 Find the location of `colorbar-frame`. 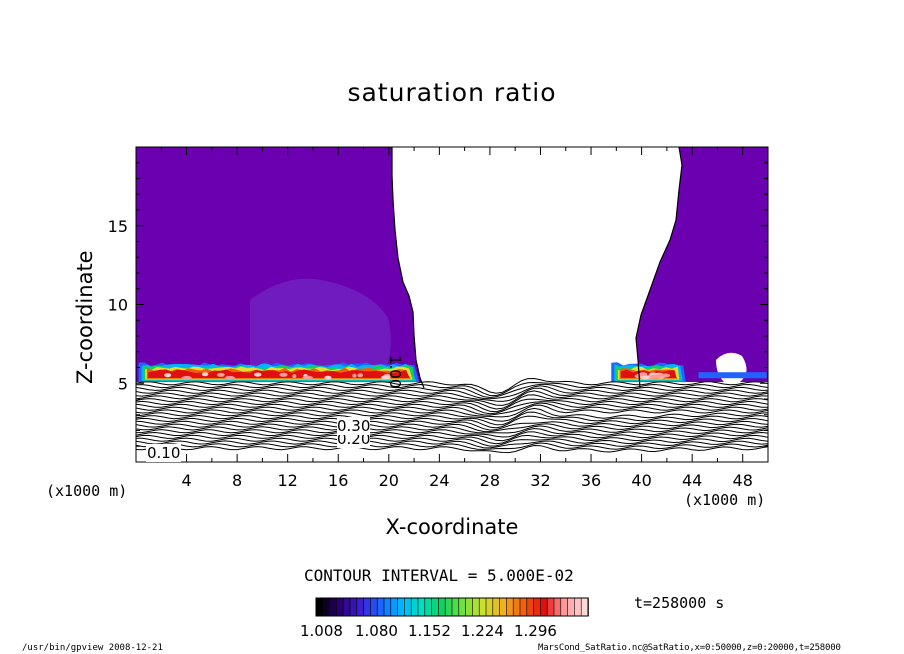

colorbar-frame is located at coordinates (452, 607).